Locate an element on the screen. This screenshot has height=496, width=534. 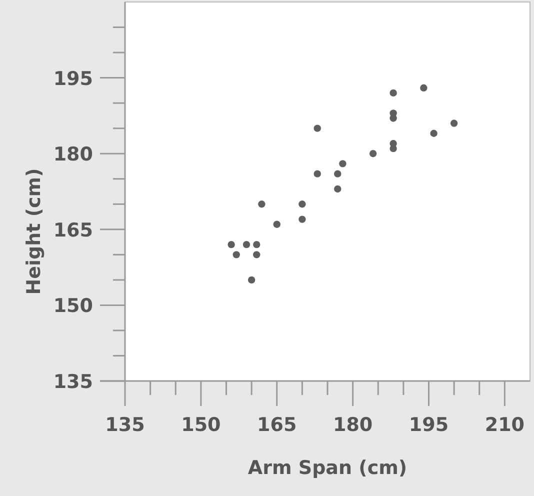
y-tick-label: 135 is located at coordinates (73, 382).